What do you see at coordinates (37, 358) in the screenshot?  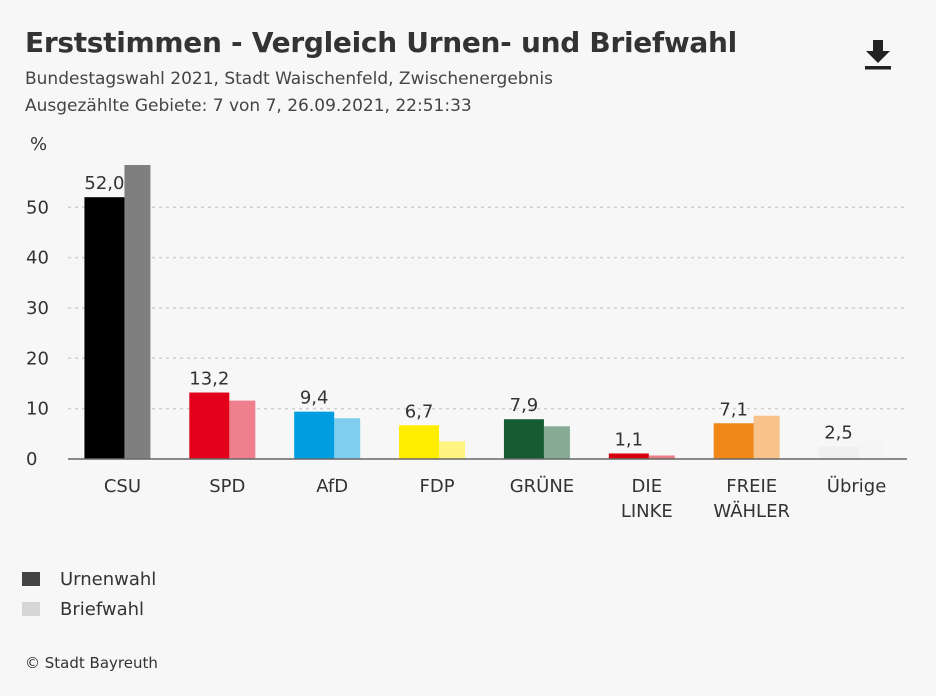 I see `y-tick-label: 20` at bounding box center [37, 358].